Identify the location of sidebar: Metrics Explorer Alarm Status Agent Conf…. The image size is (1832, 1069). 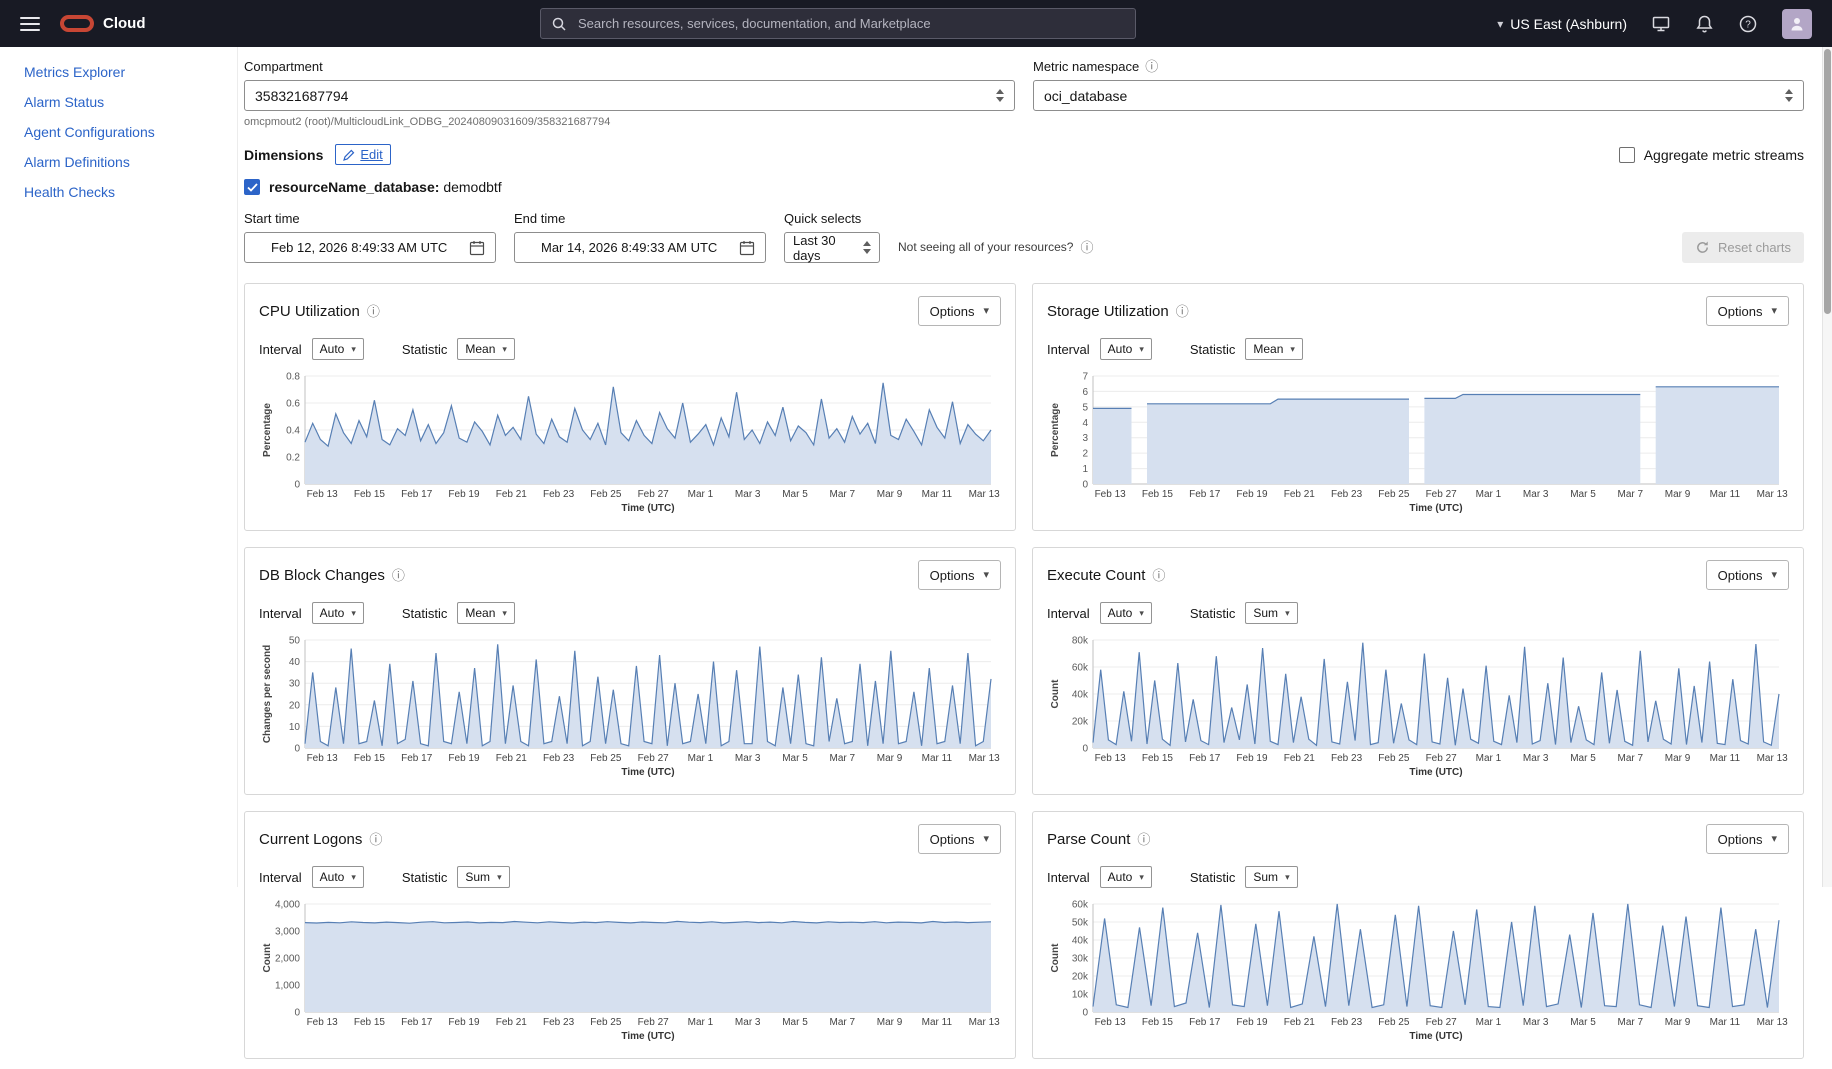
(119, 467).